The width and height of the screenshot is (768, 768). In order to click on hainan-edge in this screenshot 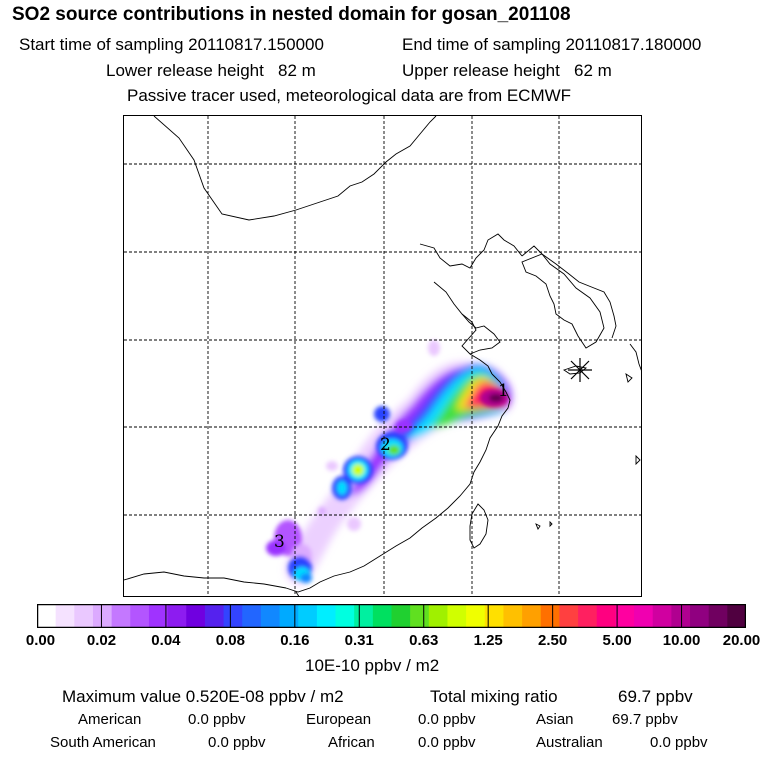, I will do `click(297, 593)`.